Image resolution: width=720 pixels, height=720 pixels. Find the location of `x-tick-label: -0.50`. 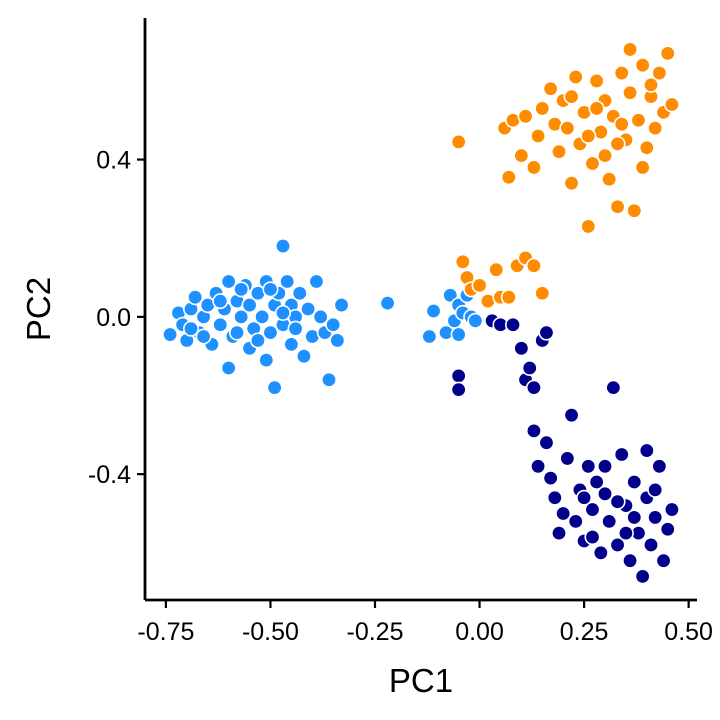

x-tick-label: -0.50 is located at coordinates (270, 632).